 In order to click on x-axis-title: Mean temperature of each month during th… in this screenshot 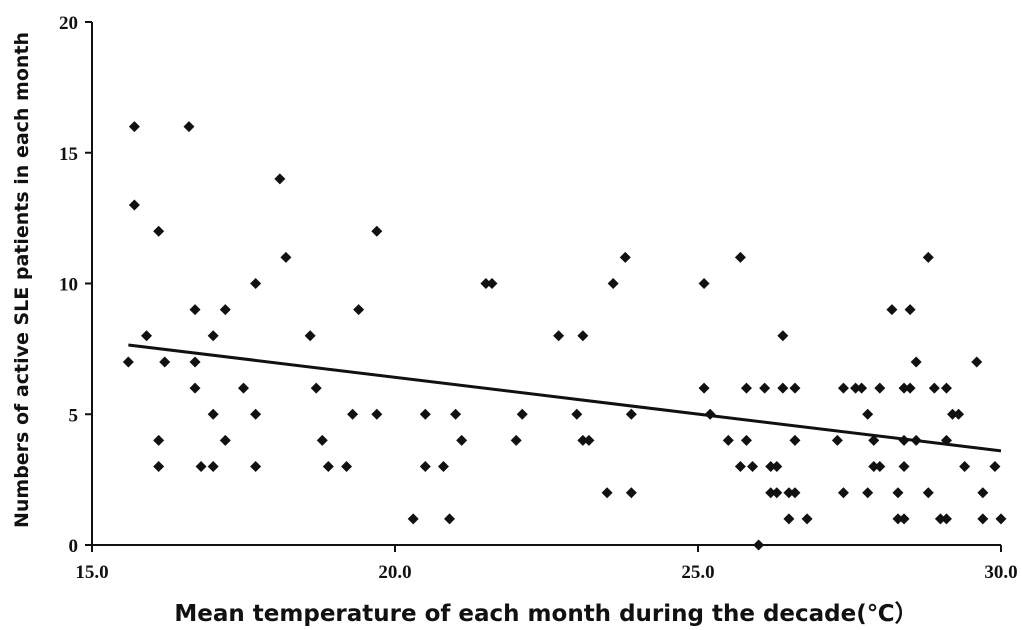, I will do `click(545, 613)`.